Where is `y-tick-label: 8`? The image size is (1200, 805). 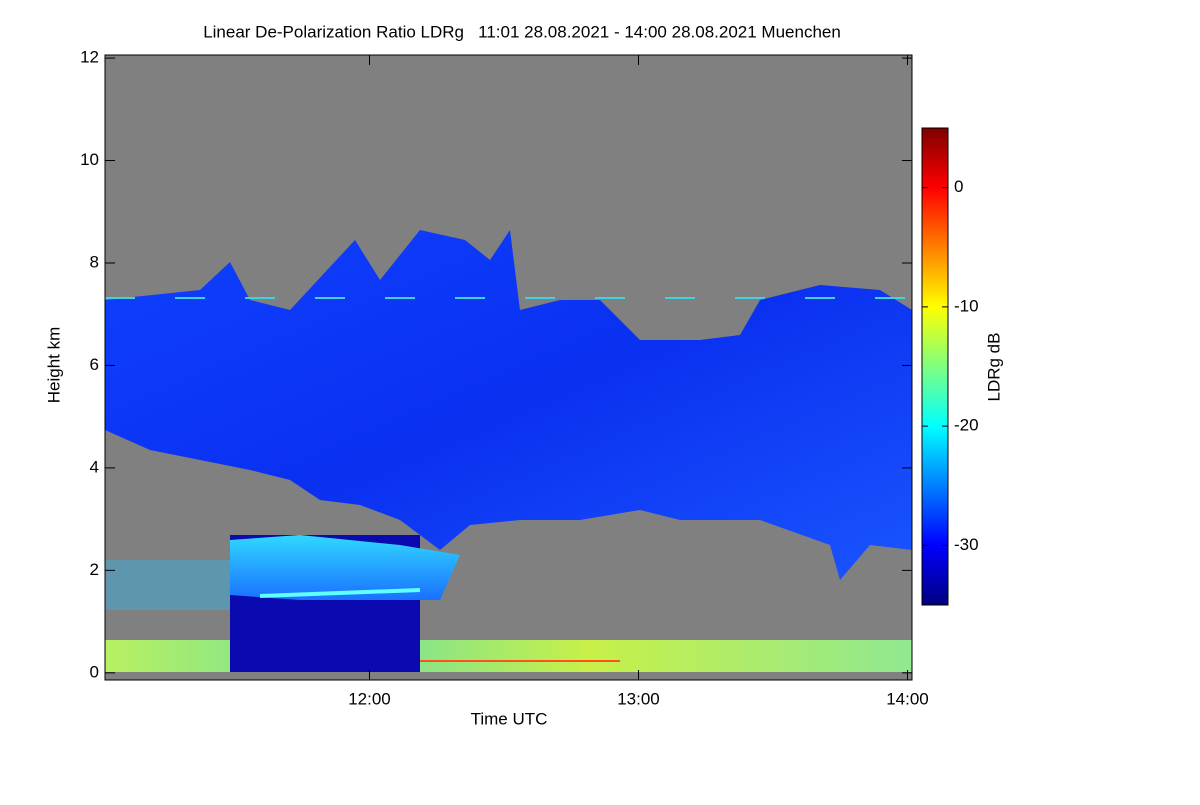 y-tick-label: 8 is located at coordinates (94, 261).